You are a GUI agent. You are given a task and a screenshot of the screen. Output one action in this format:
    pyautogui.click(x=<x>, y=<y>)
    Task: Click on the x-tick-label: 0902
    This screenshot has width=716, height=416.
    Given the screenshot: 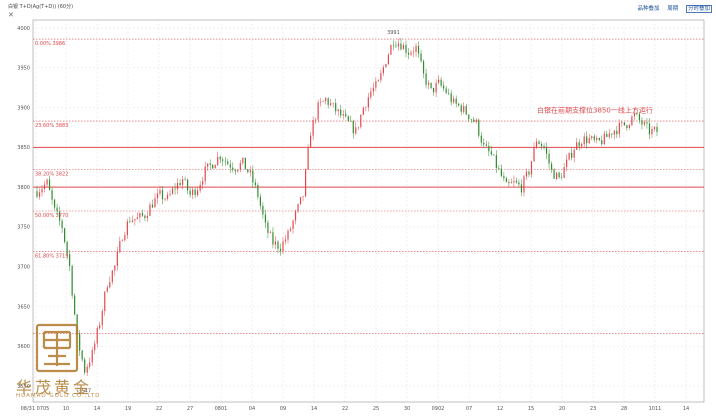 What is the action you would take?
    pyautogui.click(x=438, y=409)
    